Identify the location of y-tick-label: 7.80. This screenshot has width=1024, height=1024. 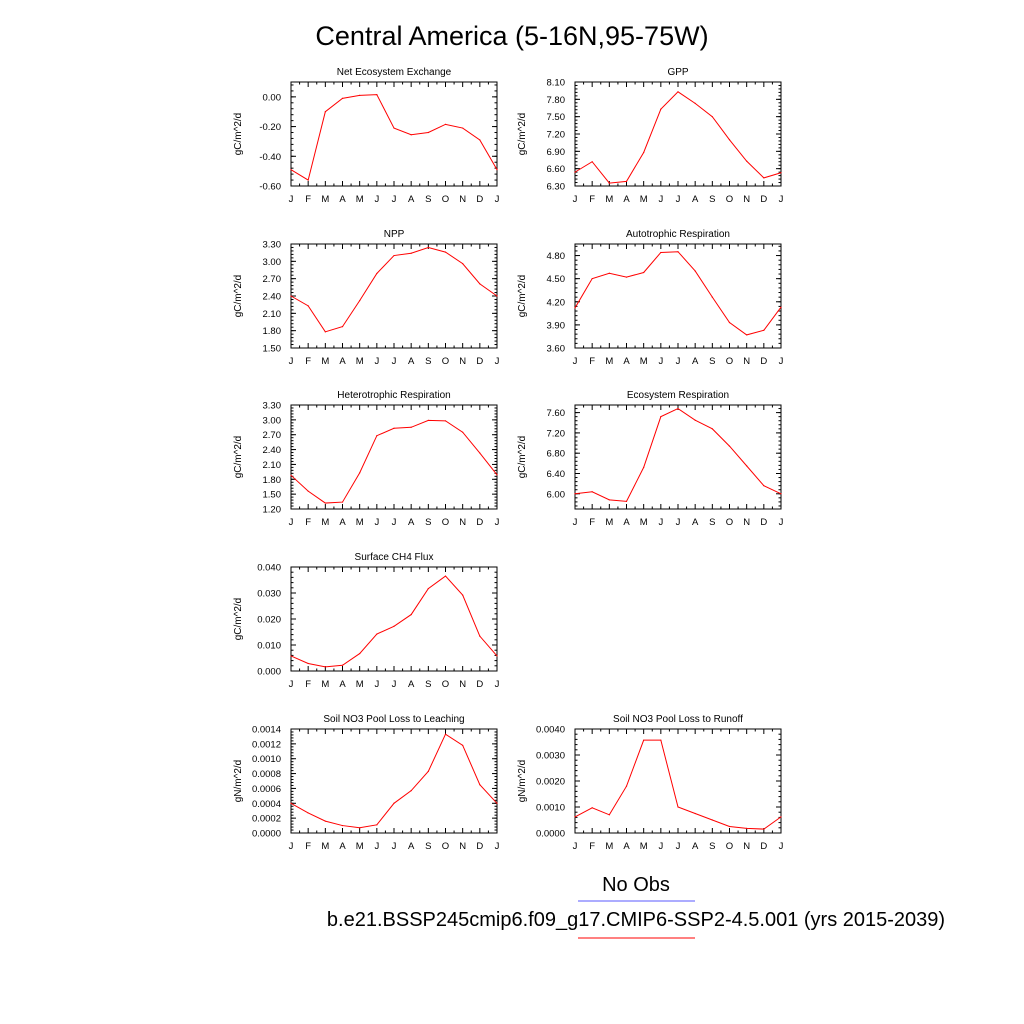
(556, 100).